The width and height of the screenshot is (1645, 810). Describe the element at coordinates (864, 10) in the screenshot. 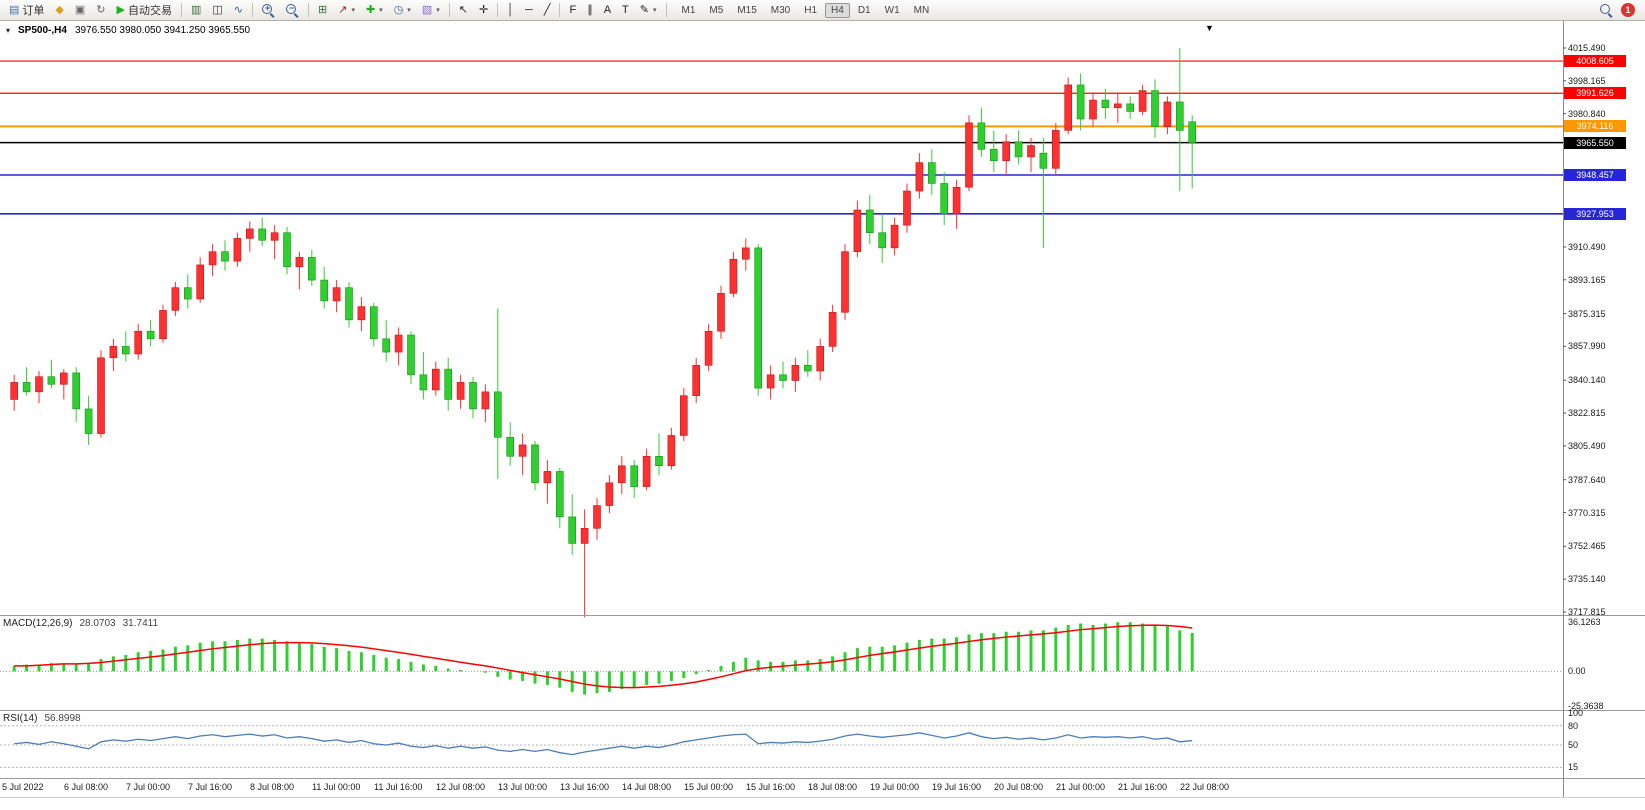

I see `timeframe-button-d1: D1` at that location.